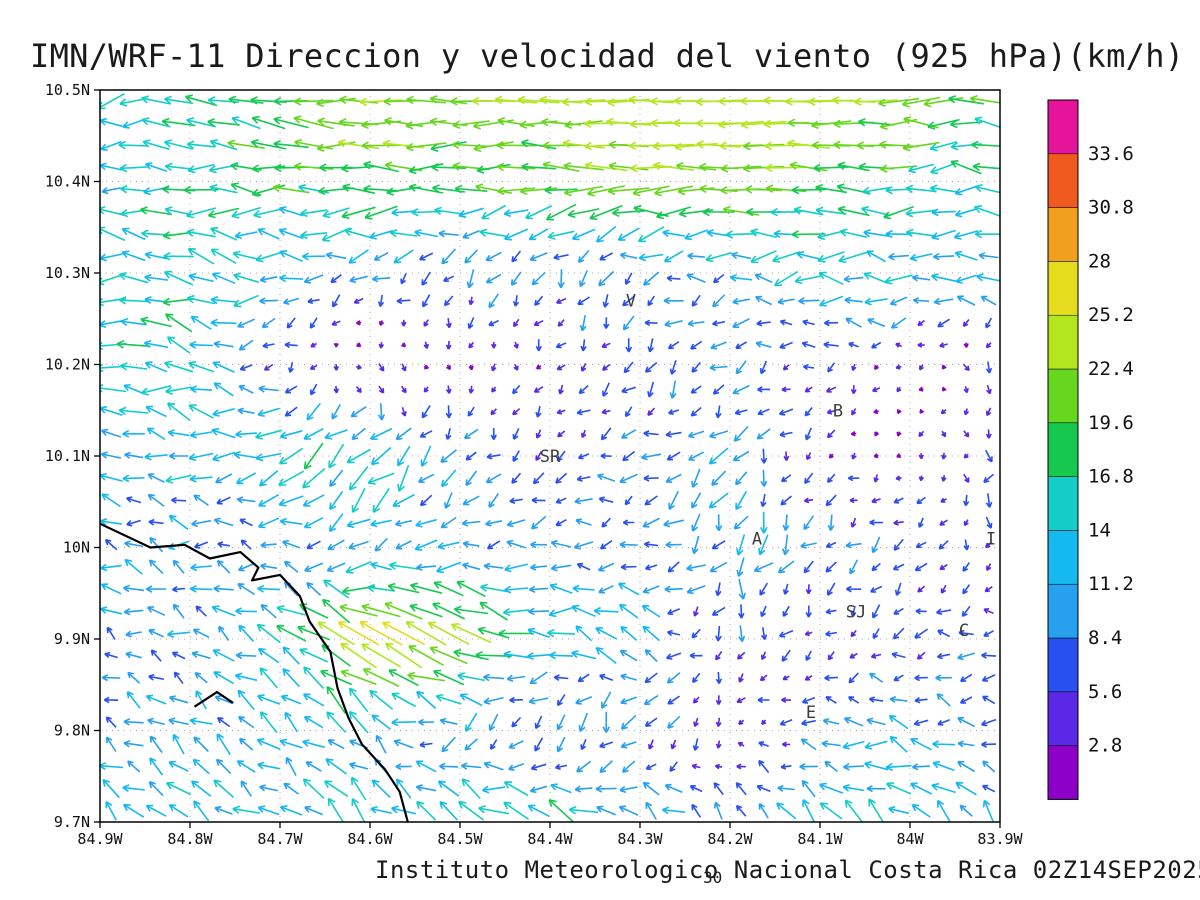 This screenshot has width=1200, height=900. What do you see at coordinates (1099, 261) in the screenshot?
I see `colorbar-label: 28` at bounding box center [1099, 261].